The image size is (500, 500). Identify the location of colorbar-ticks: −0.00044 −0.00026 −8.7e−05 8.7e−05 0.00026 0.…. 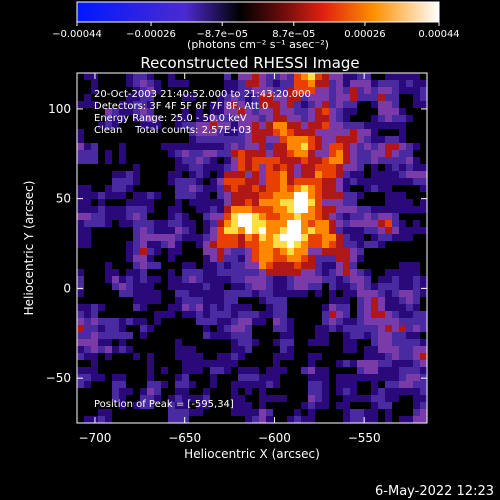
(256, 31).